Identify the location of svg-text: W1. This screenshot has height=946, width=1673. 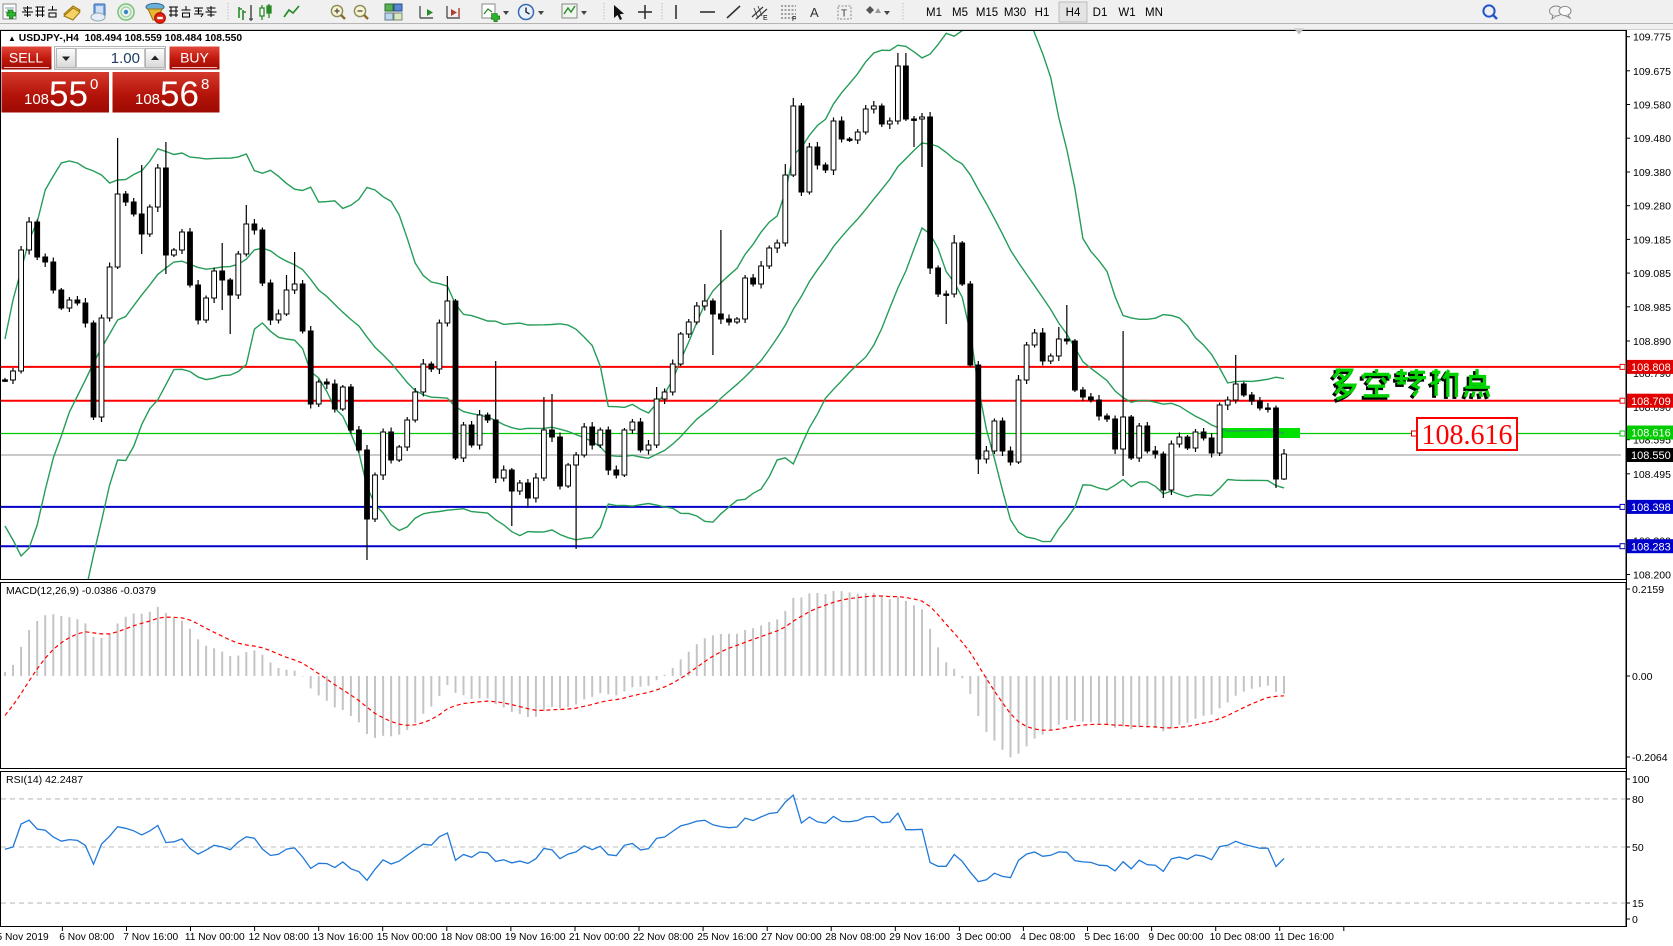
(1126, 13).